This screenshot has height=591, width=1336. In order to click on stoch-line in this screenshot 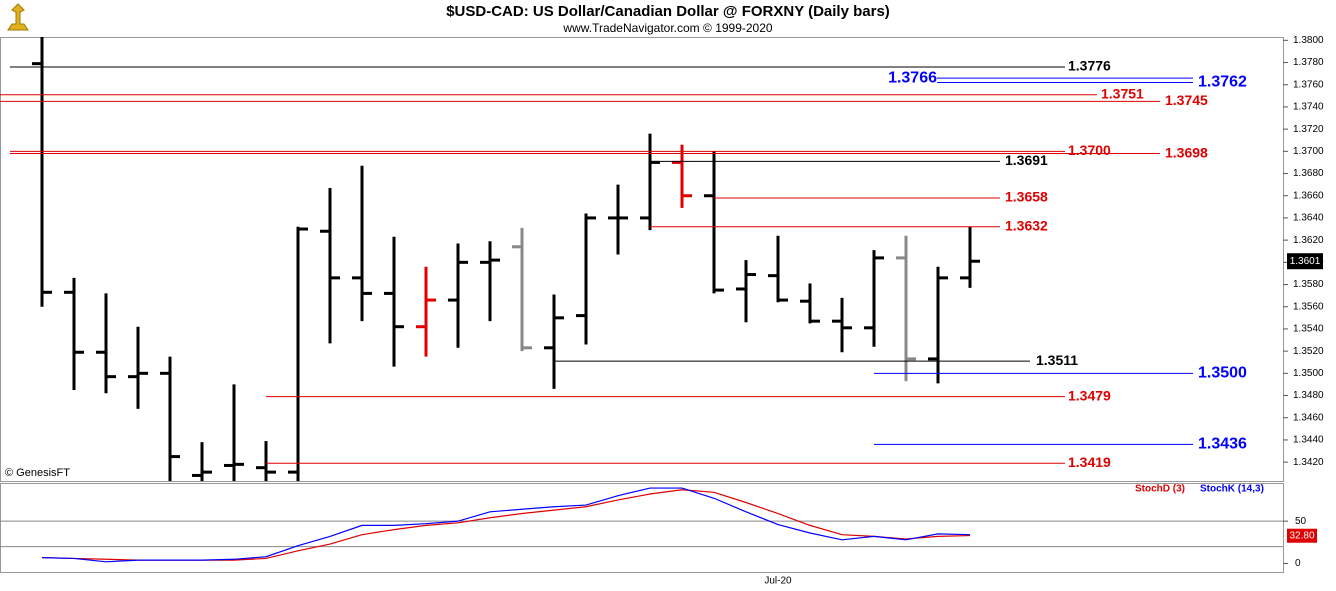, I will do `click(506, 525)`.